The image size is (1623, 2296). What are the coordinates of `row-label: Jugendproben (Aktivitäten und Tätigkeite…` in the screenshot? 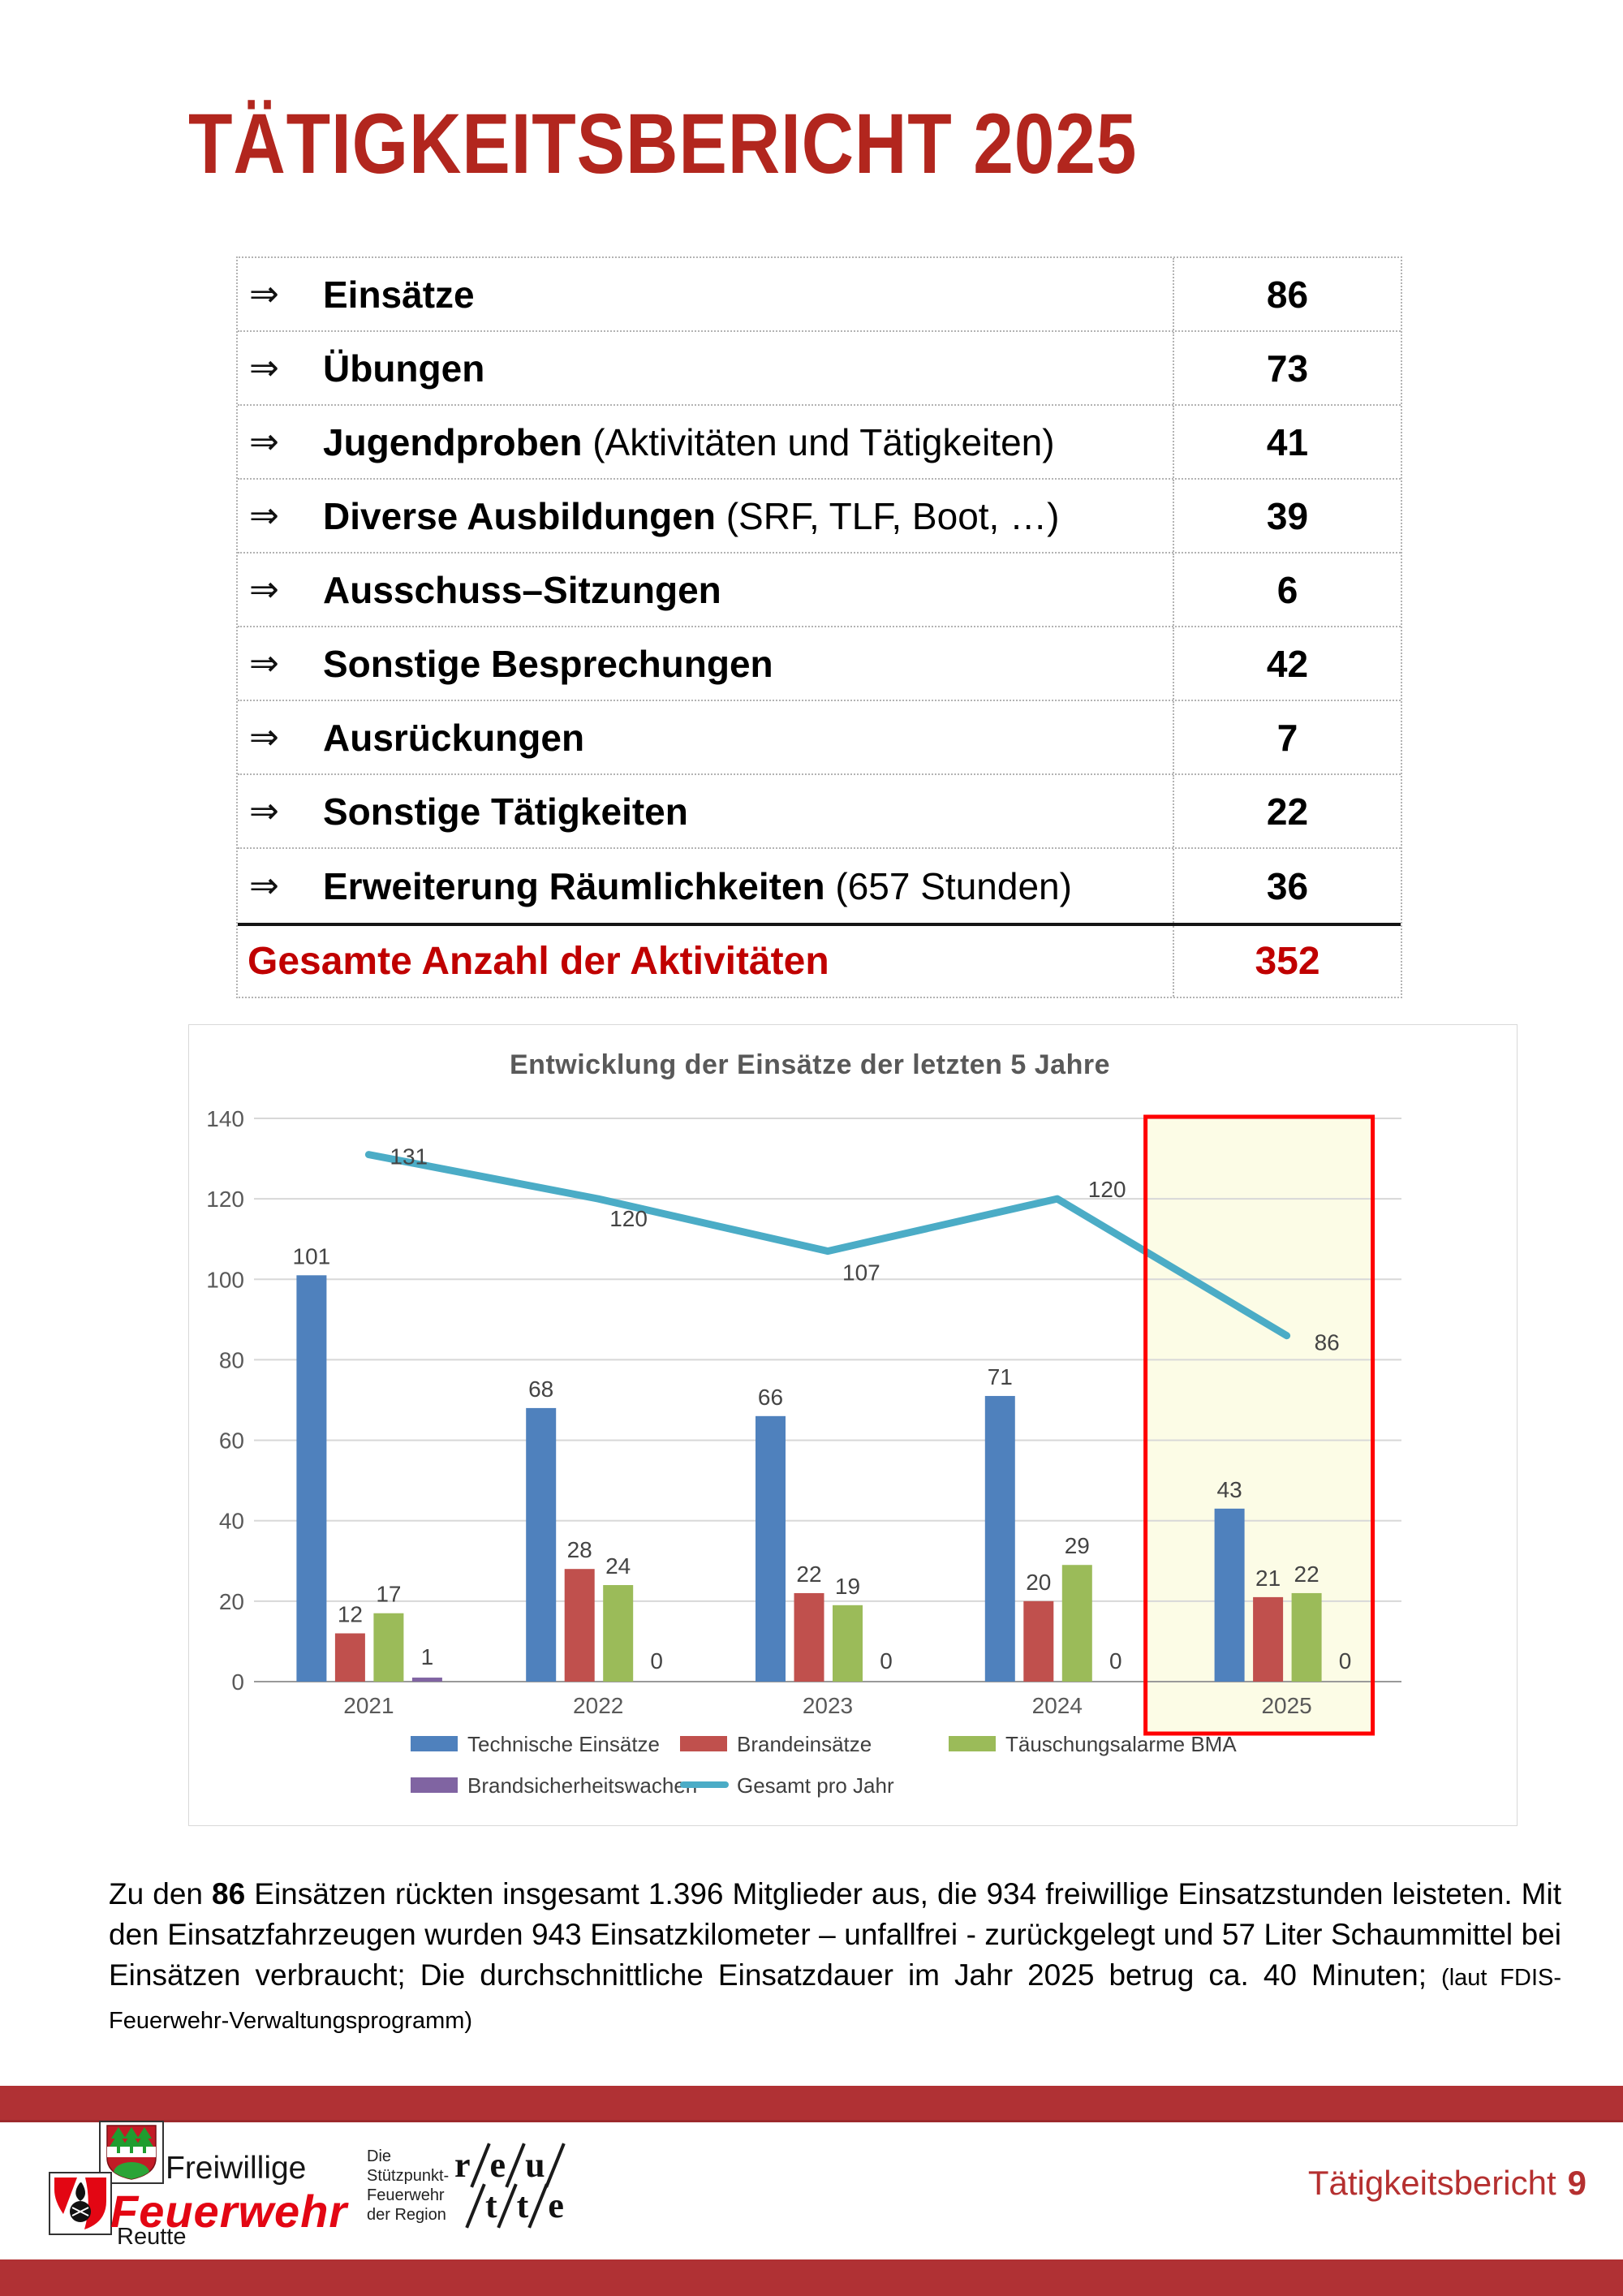 It's located at (689, 442).